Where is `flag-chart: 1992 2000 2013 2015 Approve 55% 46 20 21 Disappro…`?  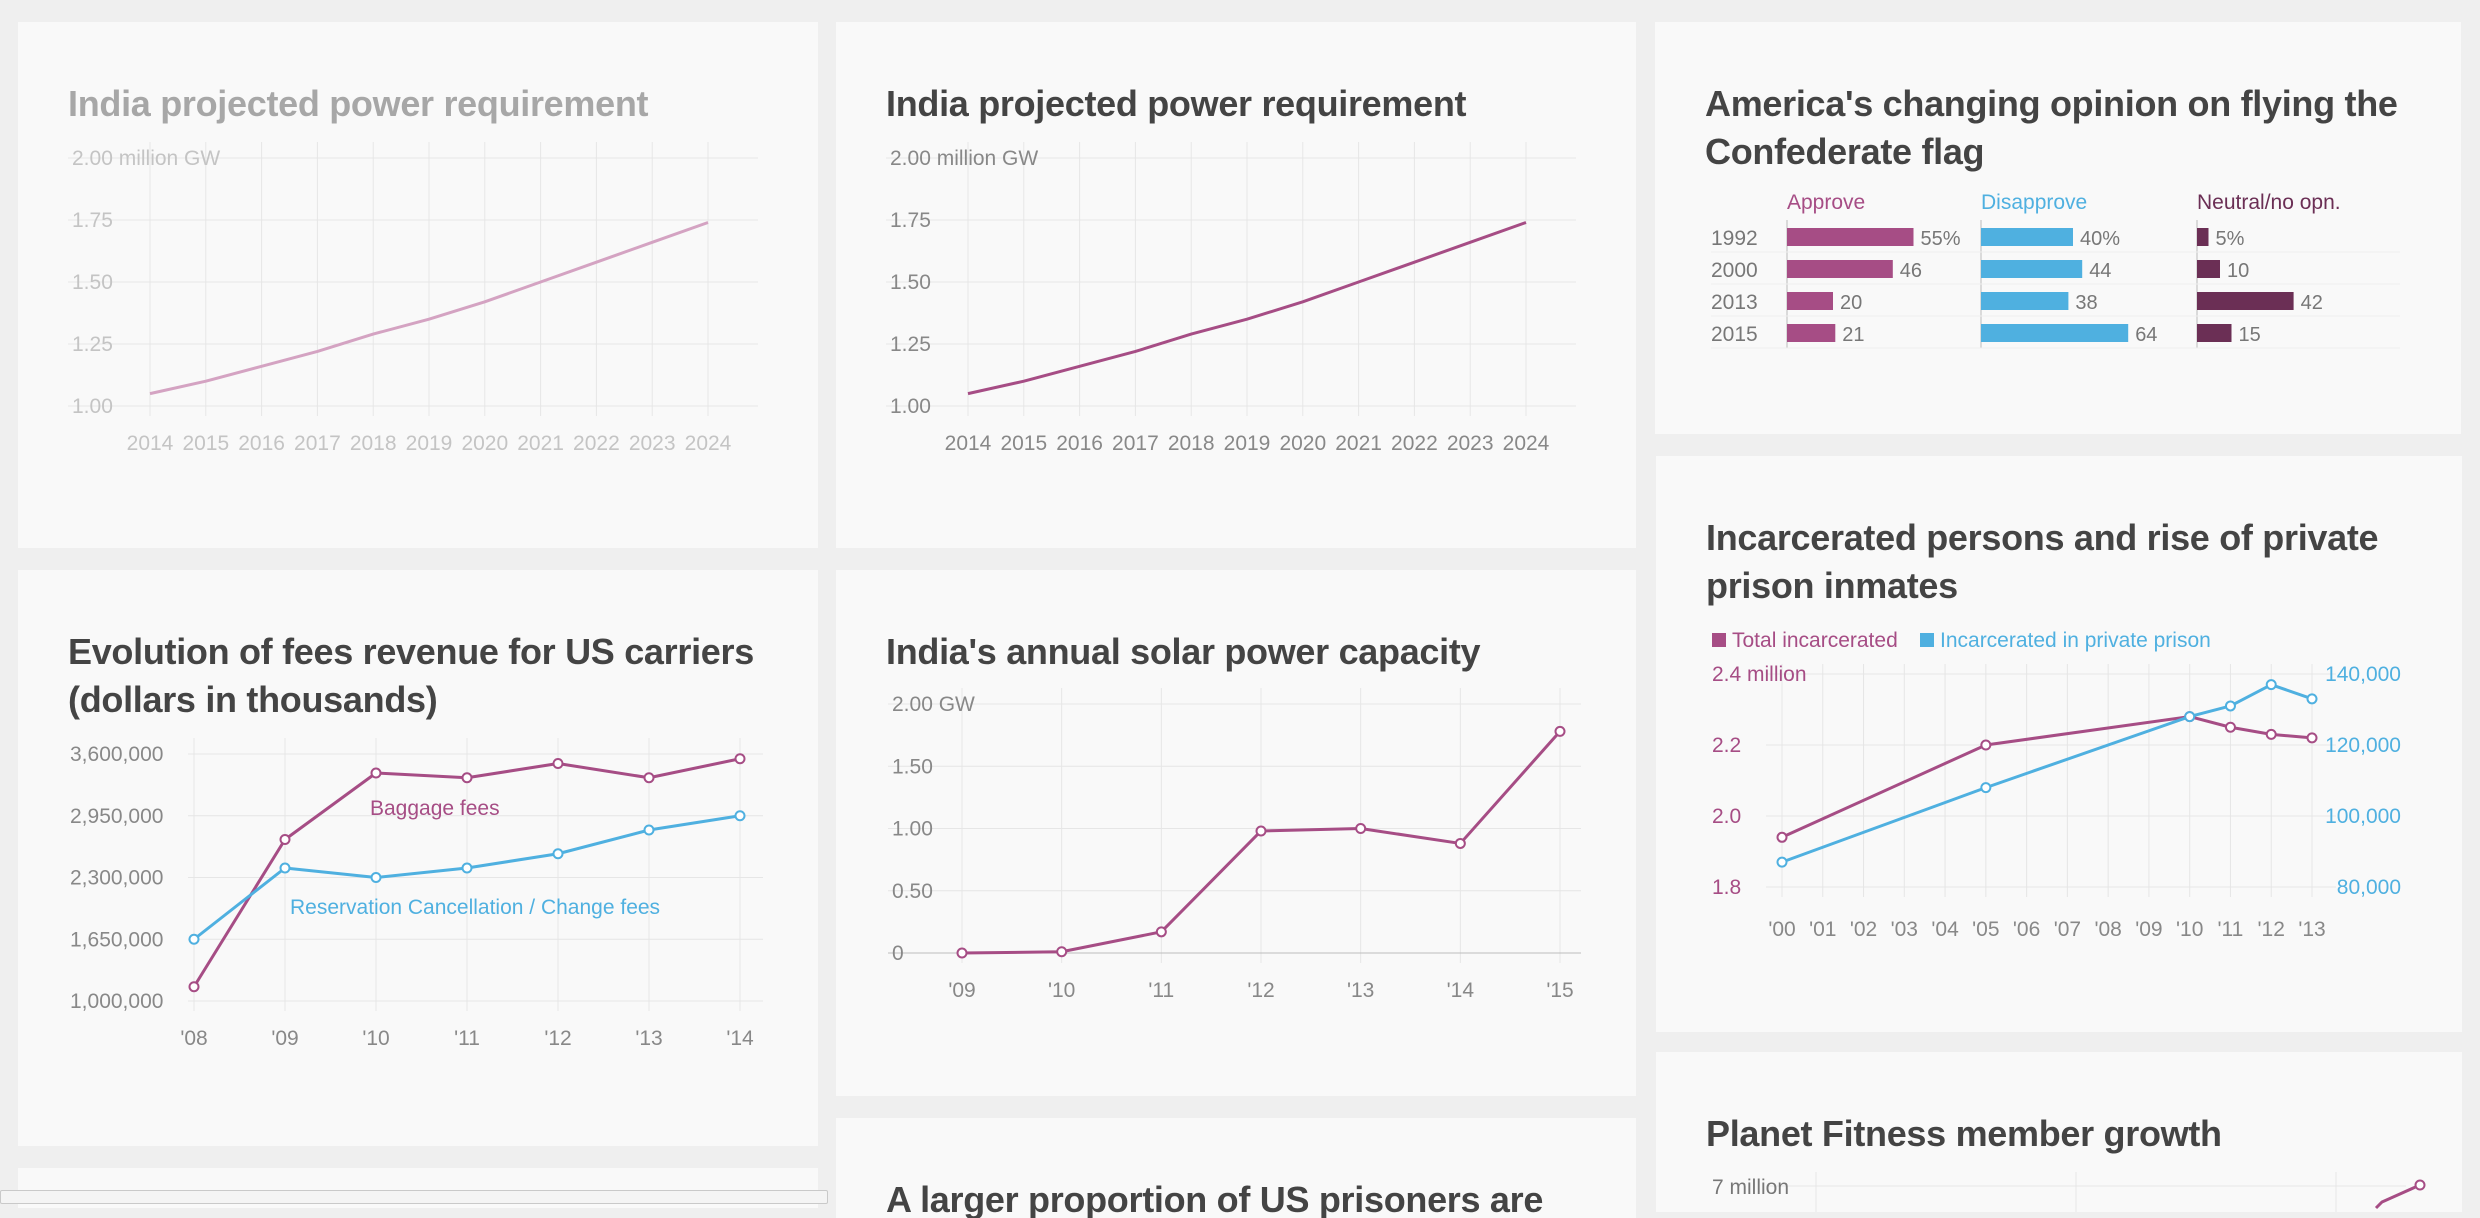 flag-chart: 1992 2000 2013 2015 Approve 55% 46 20 21 Disappro… is located at coordinates (2055, 270).